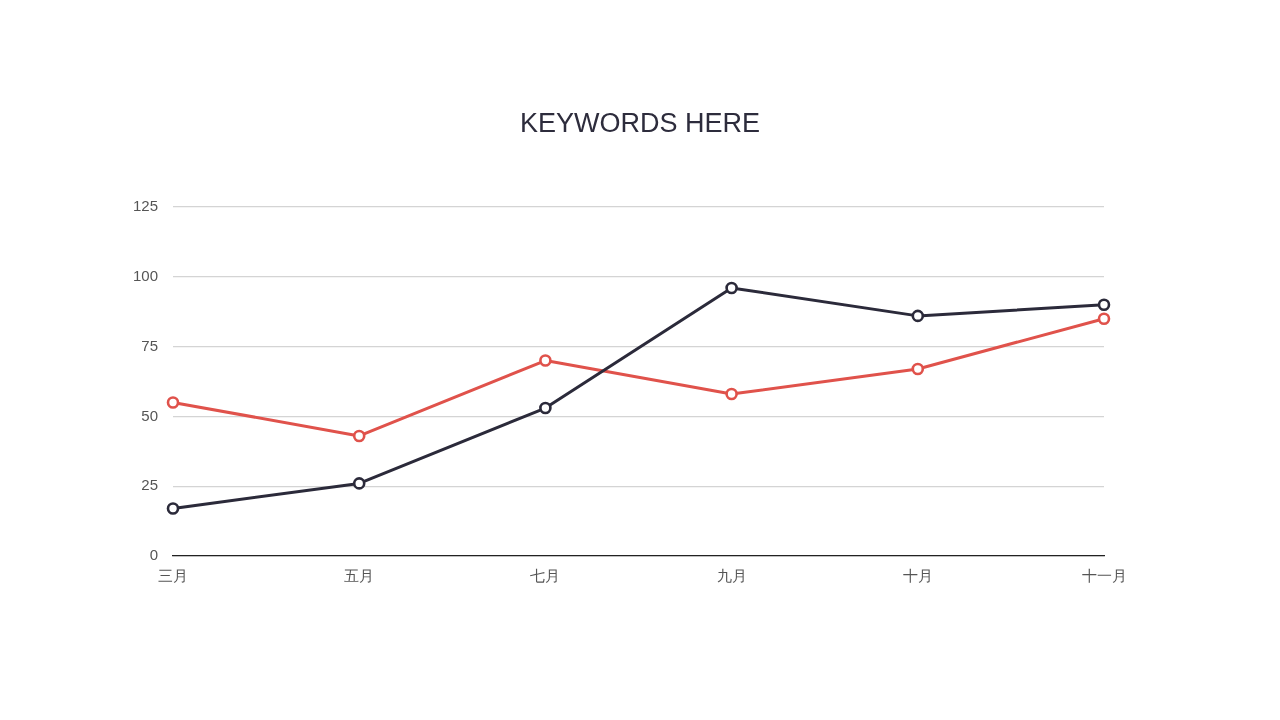 Image resolution: width=1280 pixels, height=720 pixels. Describe the element at coordinates (149, 485) in the screenshot. I see `y-tick-label: 25` at that location.